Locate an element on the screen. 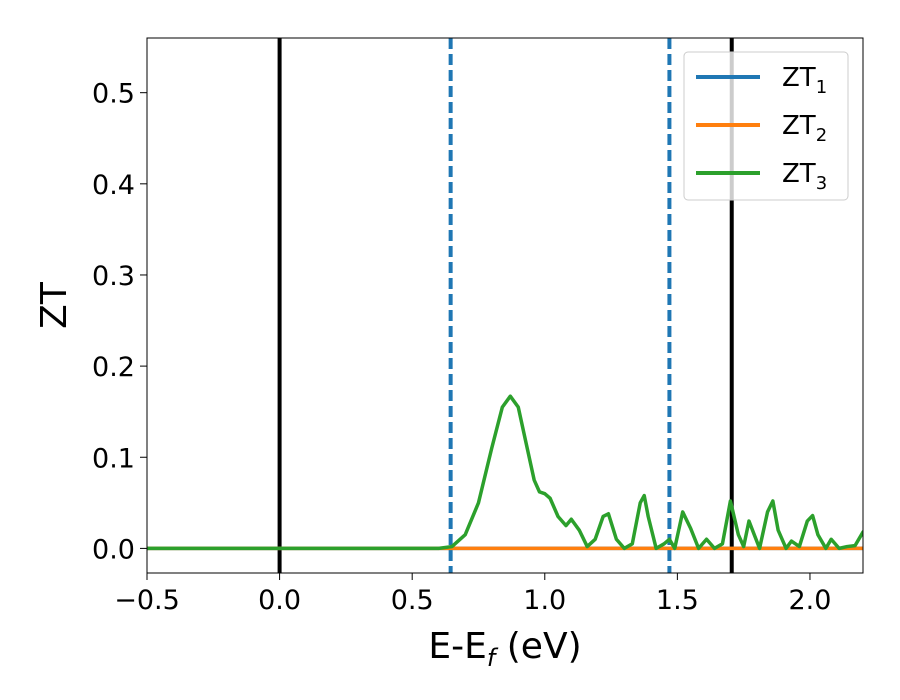 The height and width of the screenshot is (700, 900). legend-box is located at coordinates (766, 126).